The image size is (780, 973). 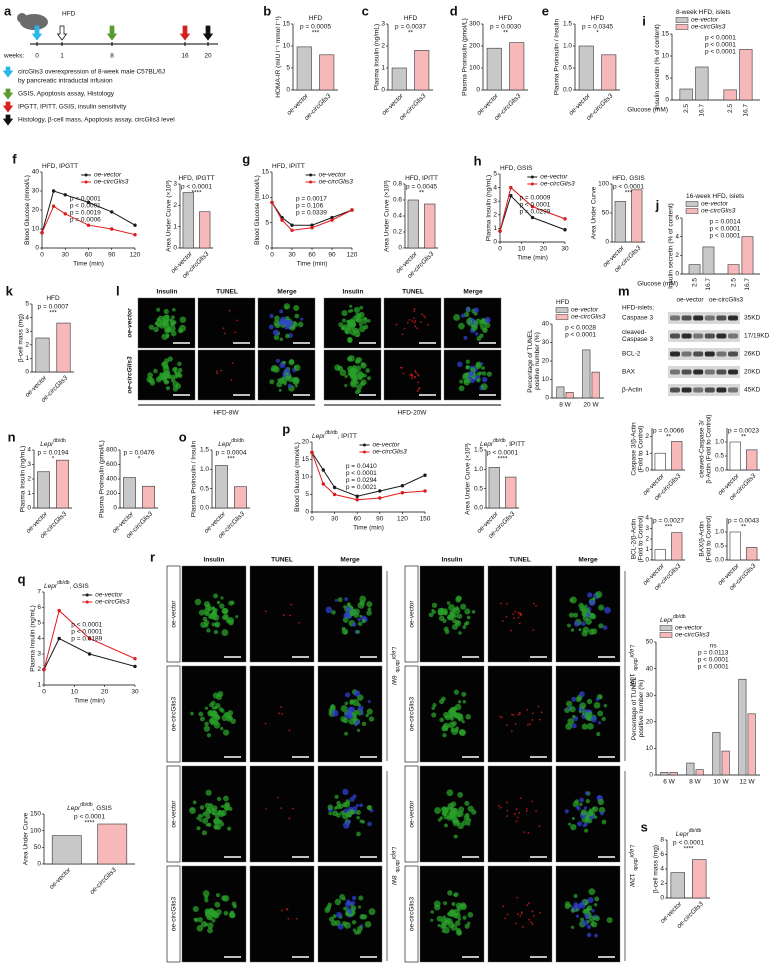 I want to click on chart-title: HFD, so click(x=506, y=18).